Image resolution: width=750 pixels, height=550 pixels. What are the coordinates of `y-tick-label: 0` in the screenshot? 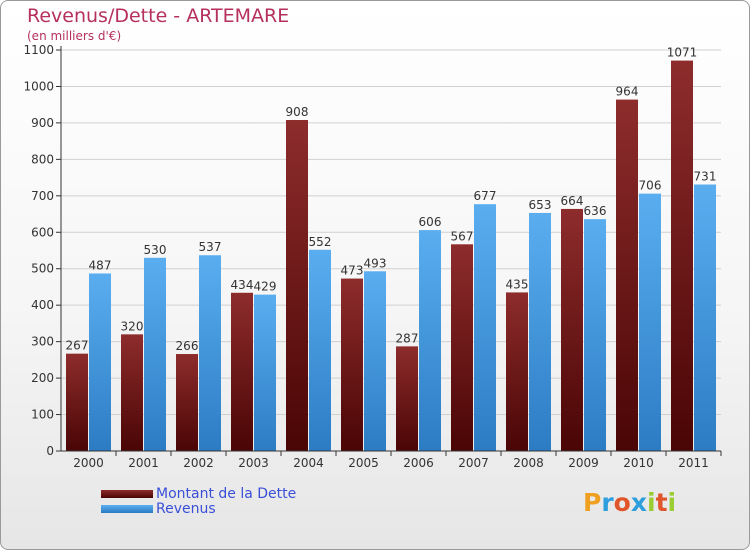 It's located at (50, 451).